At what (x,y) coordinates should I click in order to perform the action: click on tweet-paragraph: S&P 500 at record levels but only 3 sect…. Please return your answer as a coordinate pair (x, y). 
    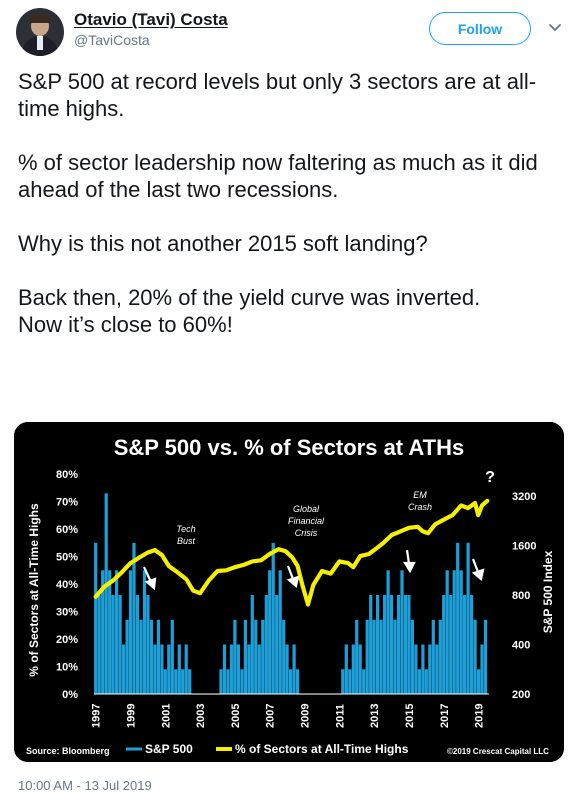
    Looking at the image, I should click on (277, 95).